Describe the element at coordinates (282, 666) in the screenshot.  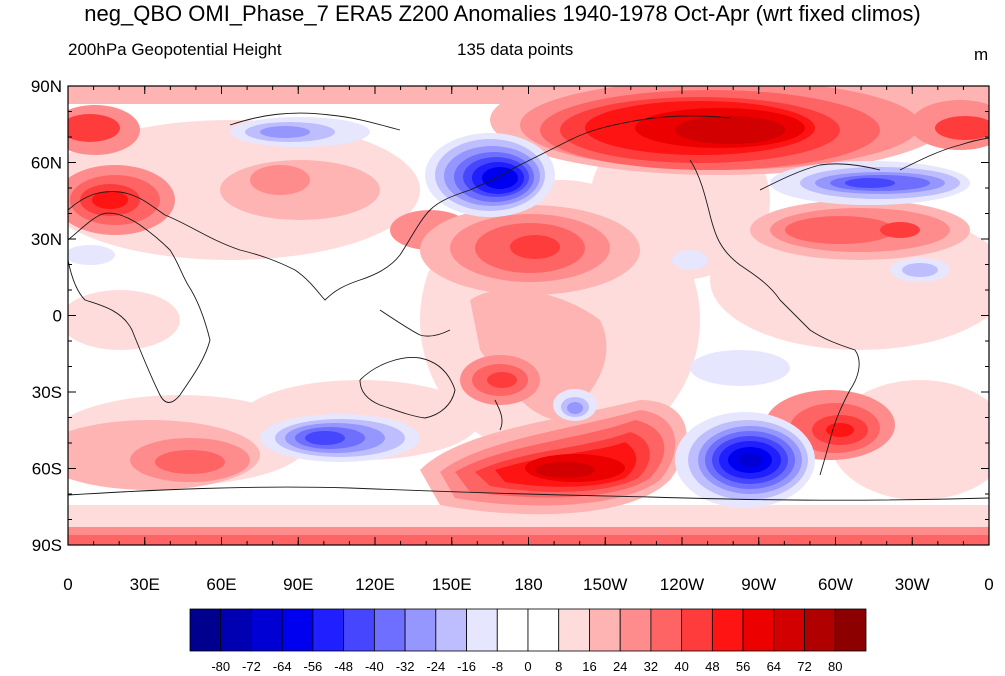
I see `colorbar-label: -64` at that location.